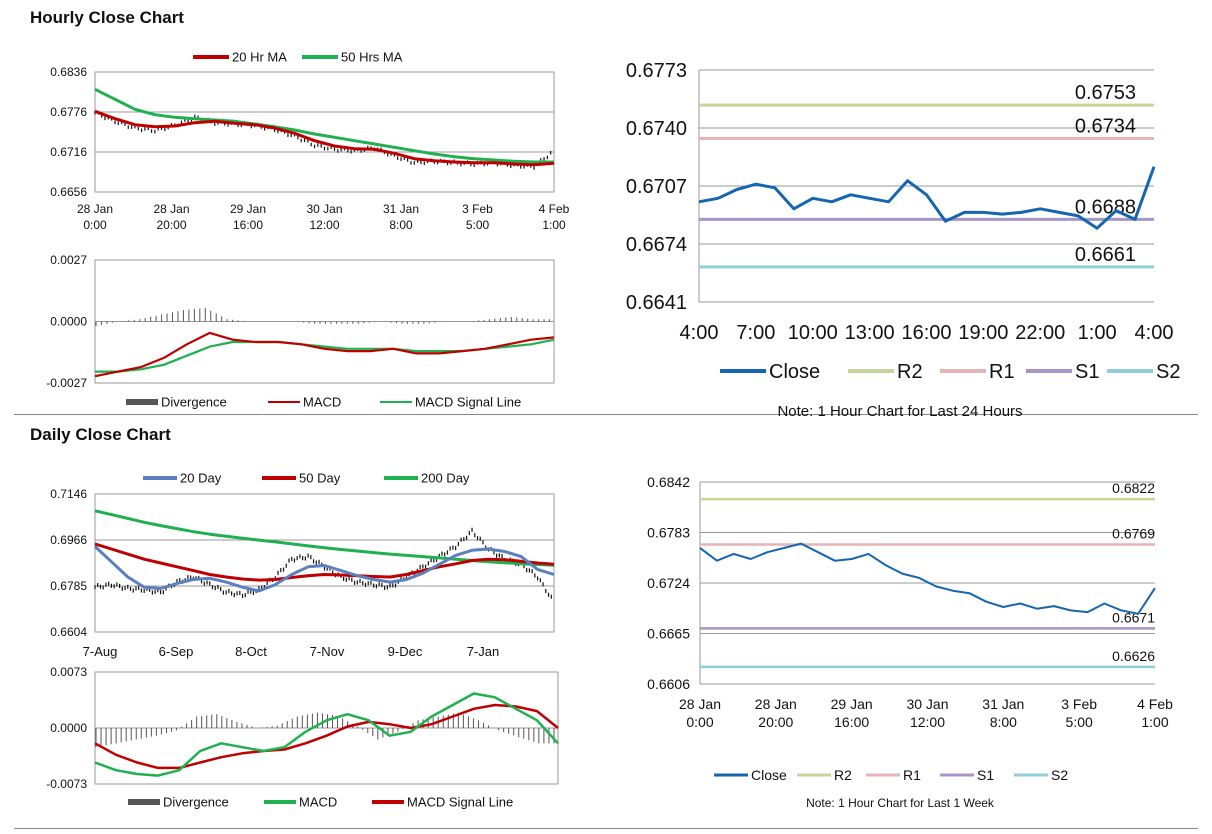  I want to click on hourly24-legend-close-label: Close, so click(794, 372).